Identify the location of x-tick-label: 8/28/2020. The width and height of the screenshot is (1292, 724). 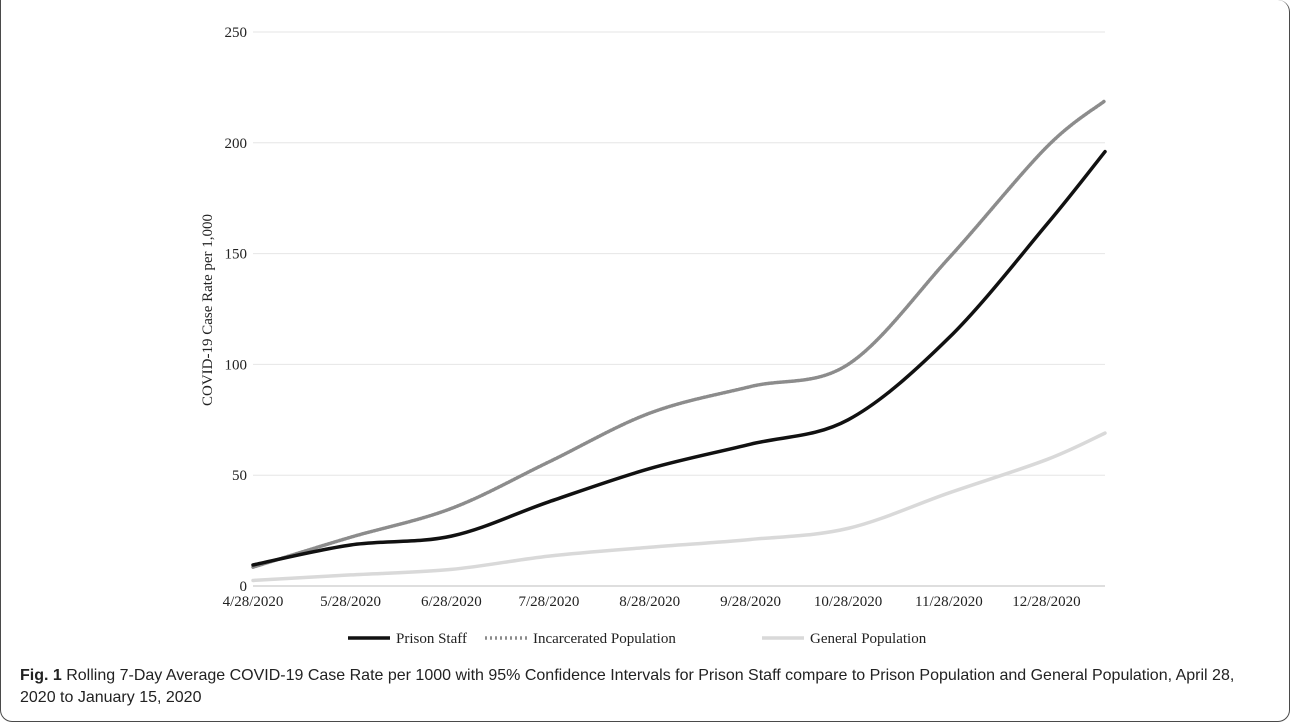
(649, 602).